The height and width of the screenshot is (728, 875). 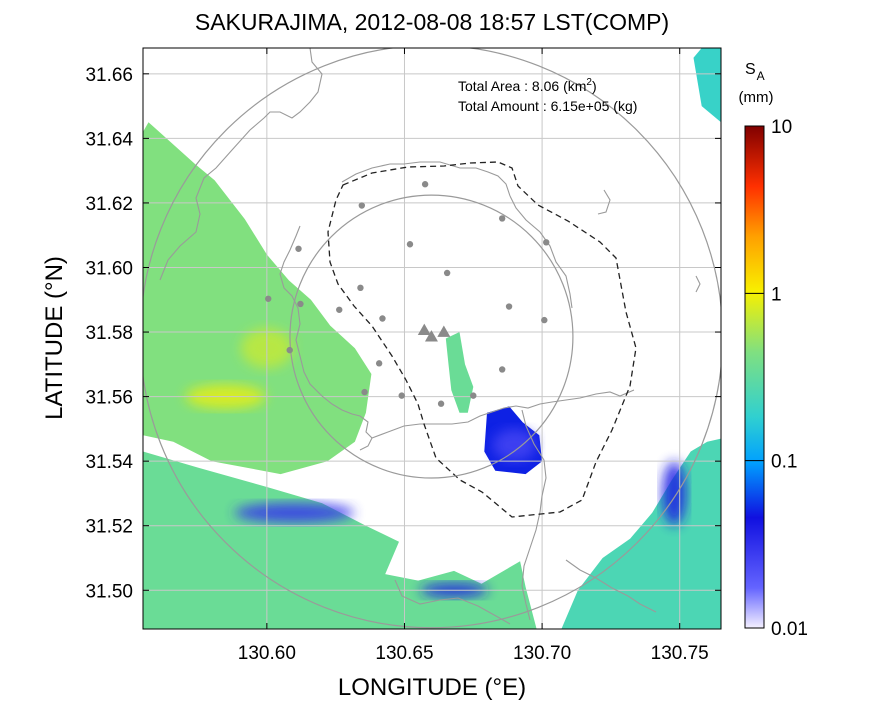 I want to click on y-tick-label: 31.62, so click(x=109, y=204).